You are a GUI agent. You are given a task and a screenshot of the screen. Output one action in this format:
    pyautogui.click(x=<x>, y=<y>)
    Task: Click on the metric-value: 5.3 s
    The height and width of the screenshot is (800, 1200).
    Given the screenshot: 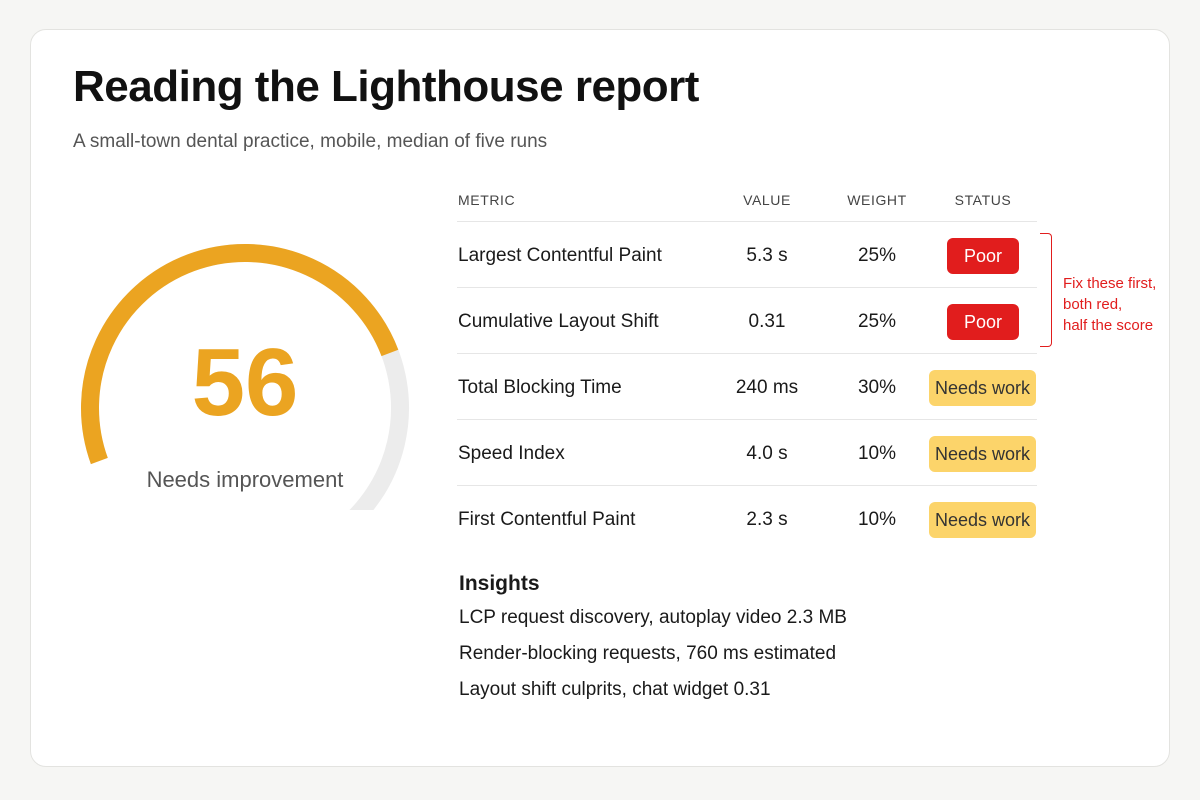 What is the action you would take?
    pyautogui.click(x=767, y=255)
    